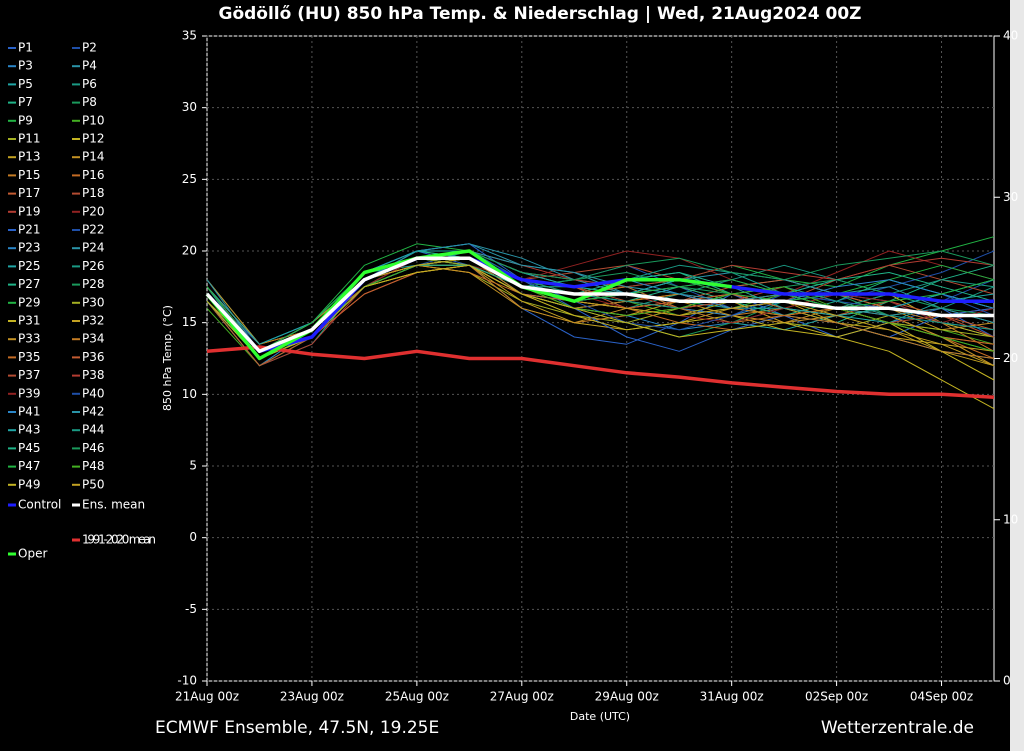 This screenshot has width=1024, height=751. Describe the element at coordinates (1010, 519) in the screenshot. I see `y2-tick-label: 10` at that location.